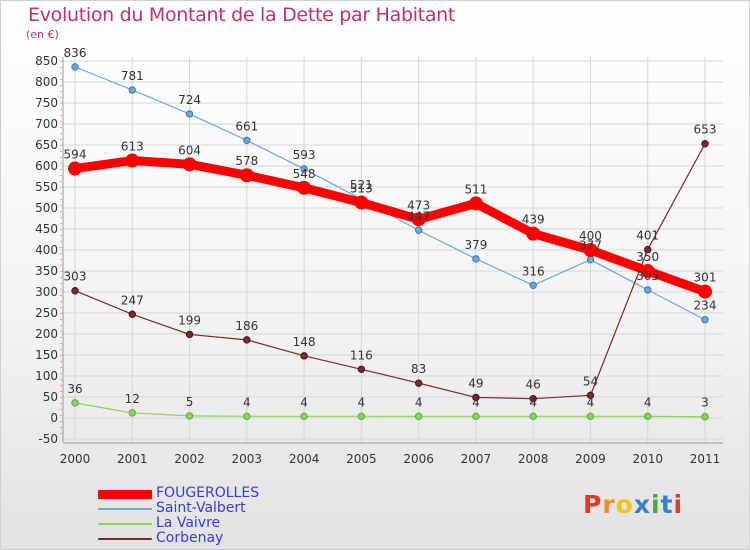 The image size is (750, 550). I want to click on x-tick-label: 2008, so click(533, 459).